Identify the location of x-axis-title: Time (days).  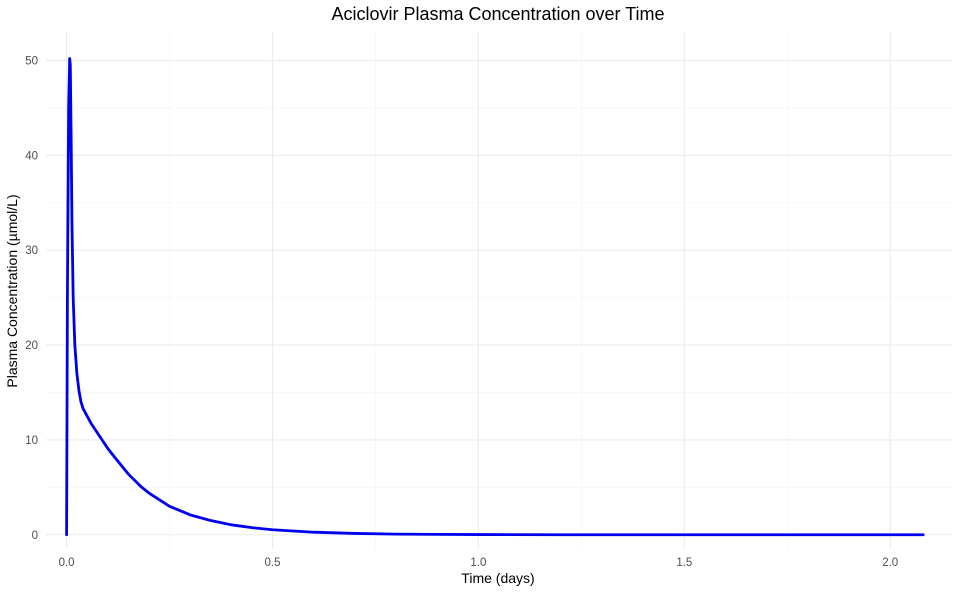
(497, 578).